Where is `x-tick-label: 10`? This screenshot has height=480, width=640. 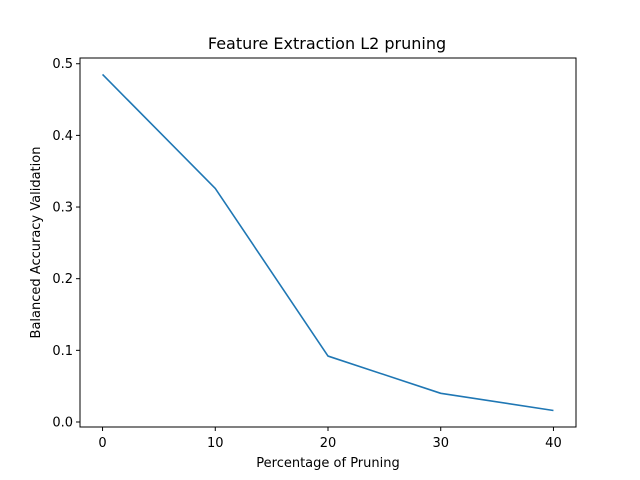 x-tick-label: 10 is located at coordinates (215, 443).